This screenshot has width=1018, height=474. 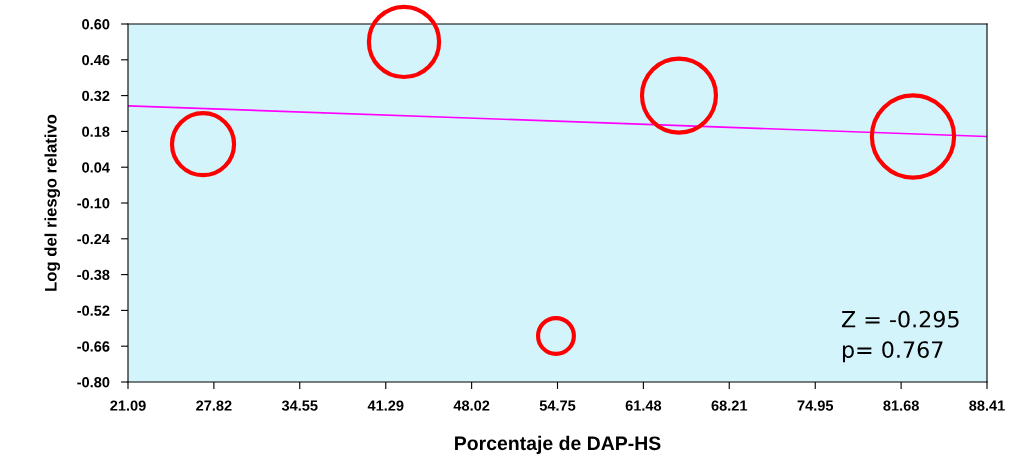 I want to click on y-tick-label: -0.66, so click(x=93, y=346).